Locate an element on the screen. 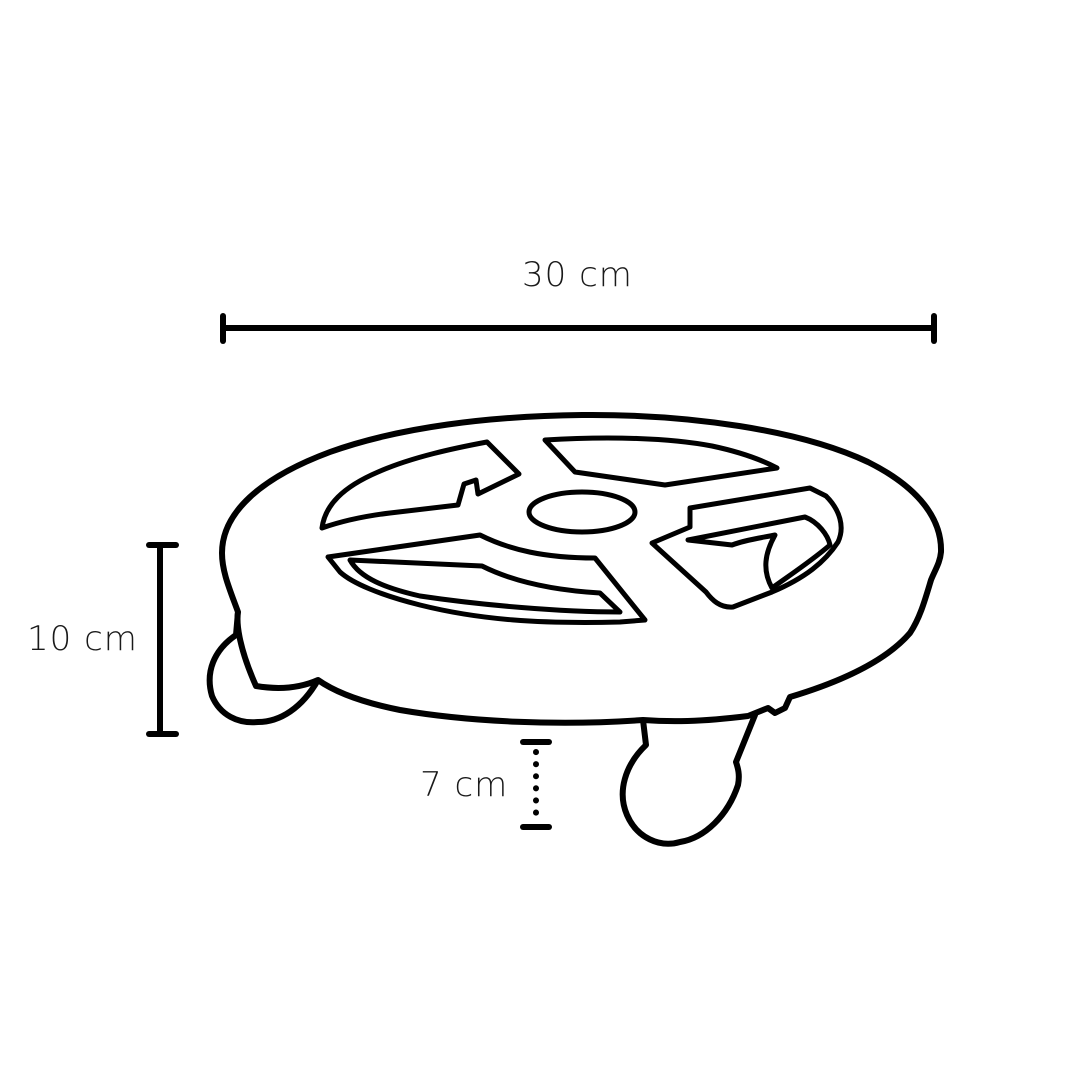 The image size is (1080, 1080). center-hole is located at coordinates (582, 512).